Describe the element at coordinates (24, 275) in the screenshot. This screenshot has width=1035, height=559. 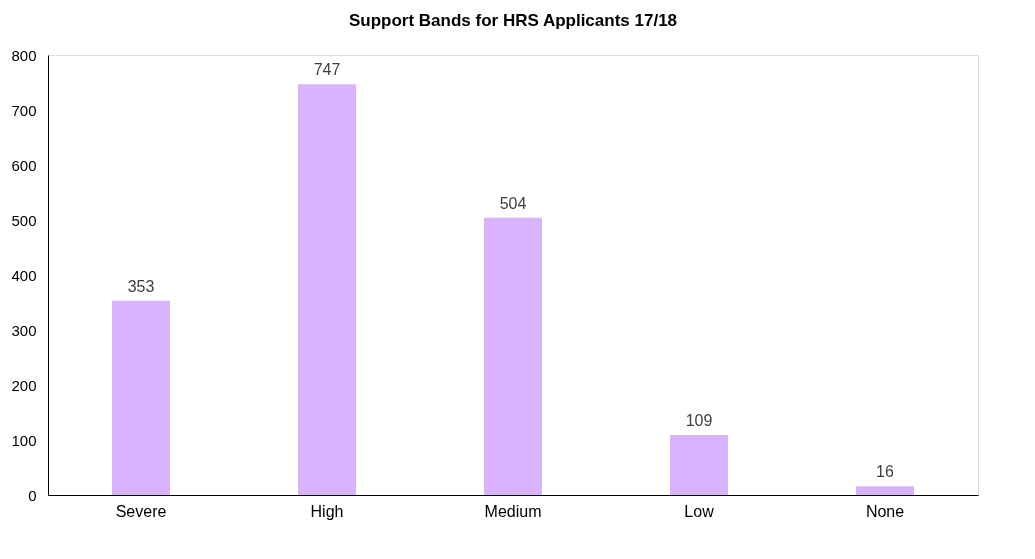
I see `y-tick-label: 400` at that location.